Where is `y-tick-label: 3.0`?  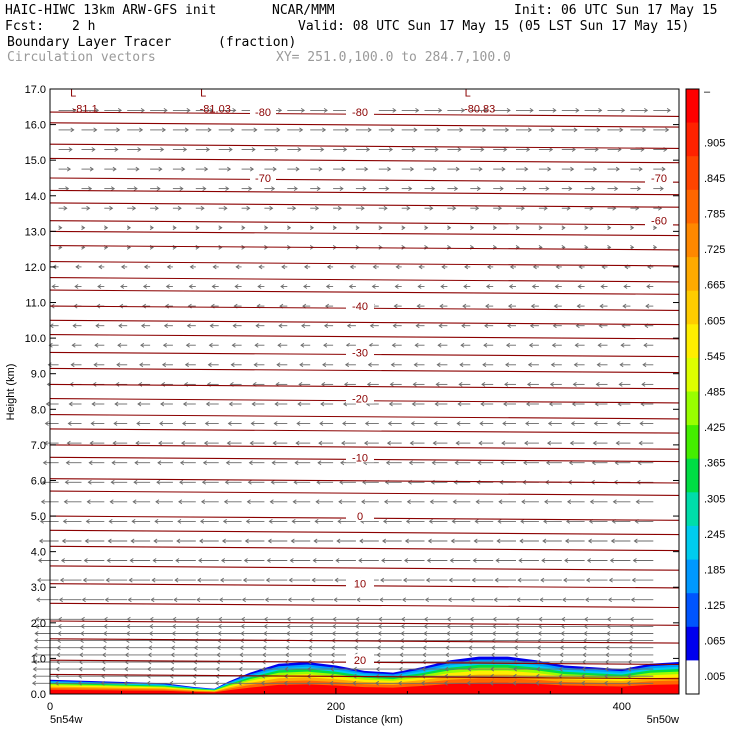 y-tick-label: 3.0 is located at coordinates (38, 588).